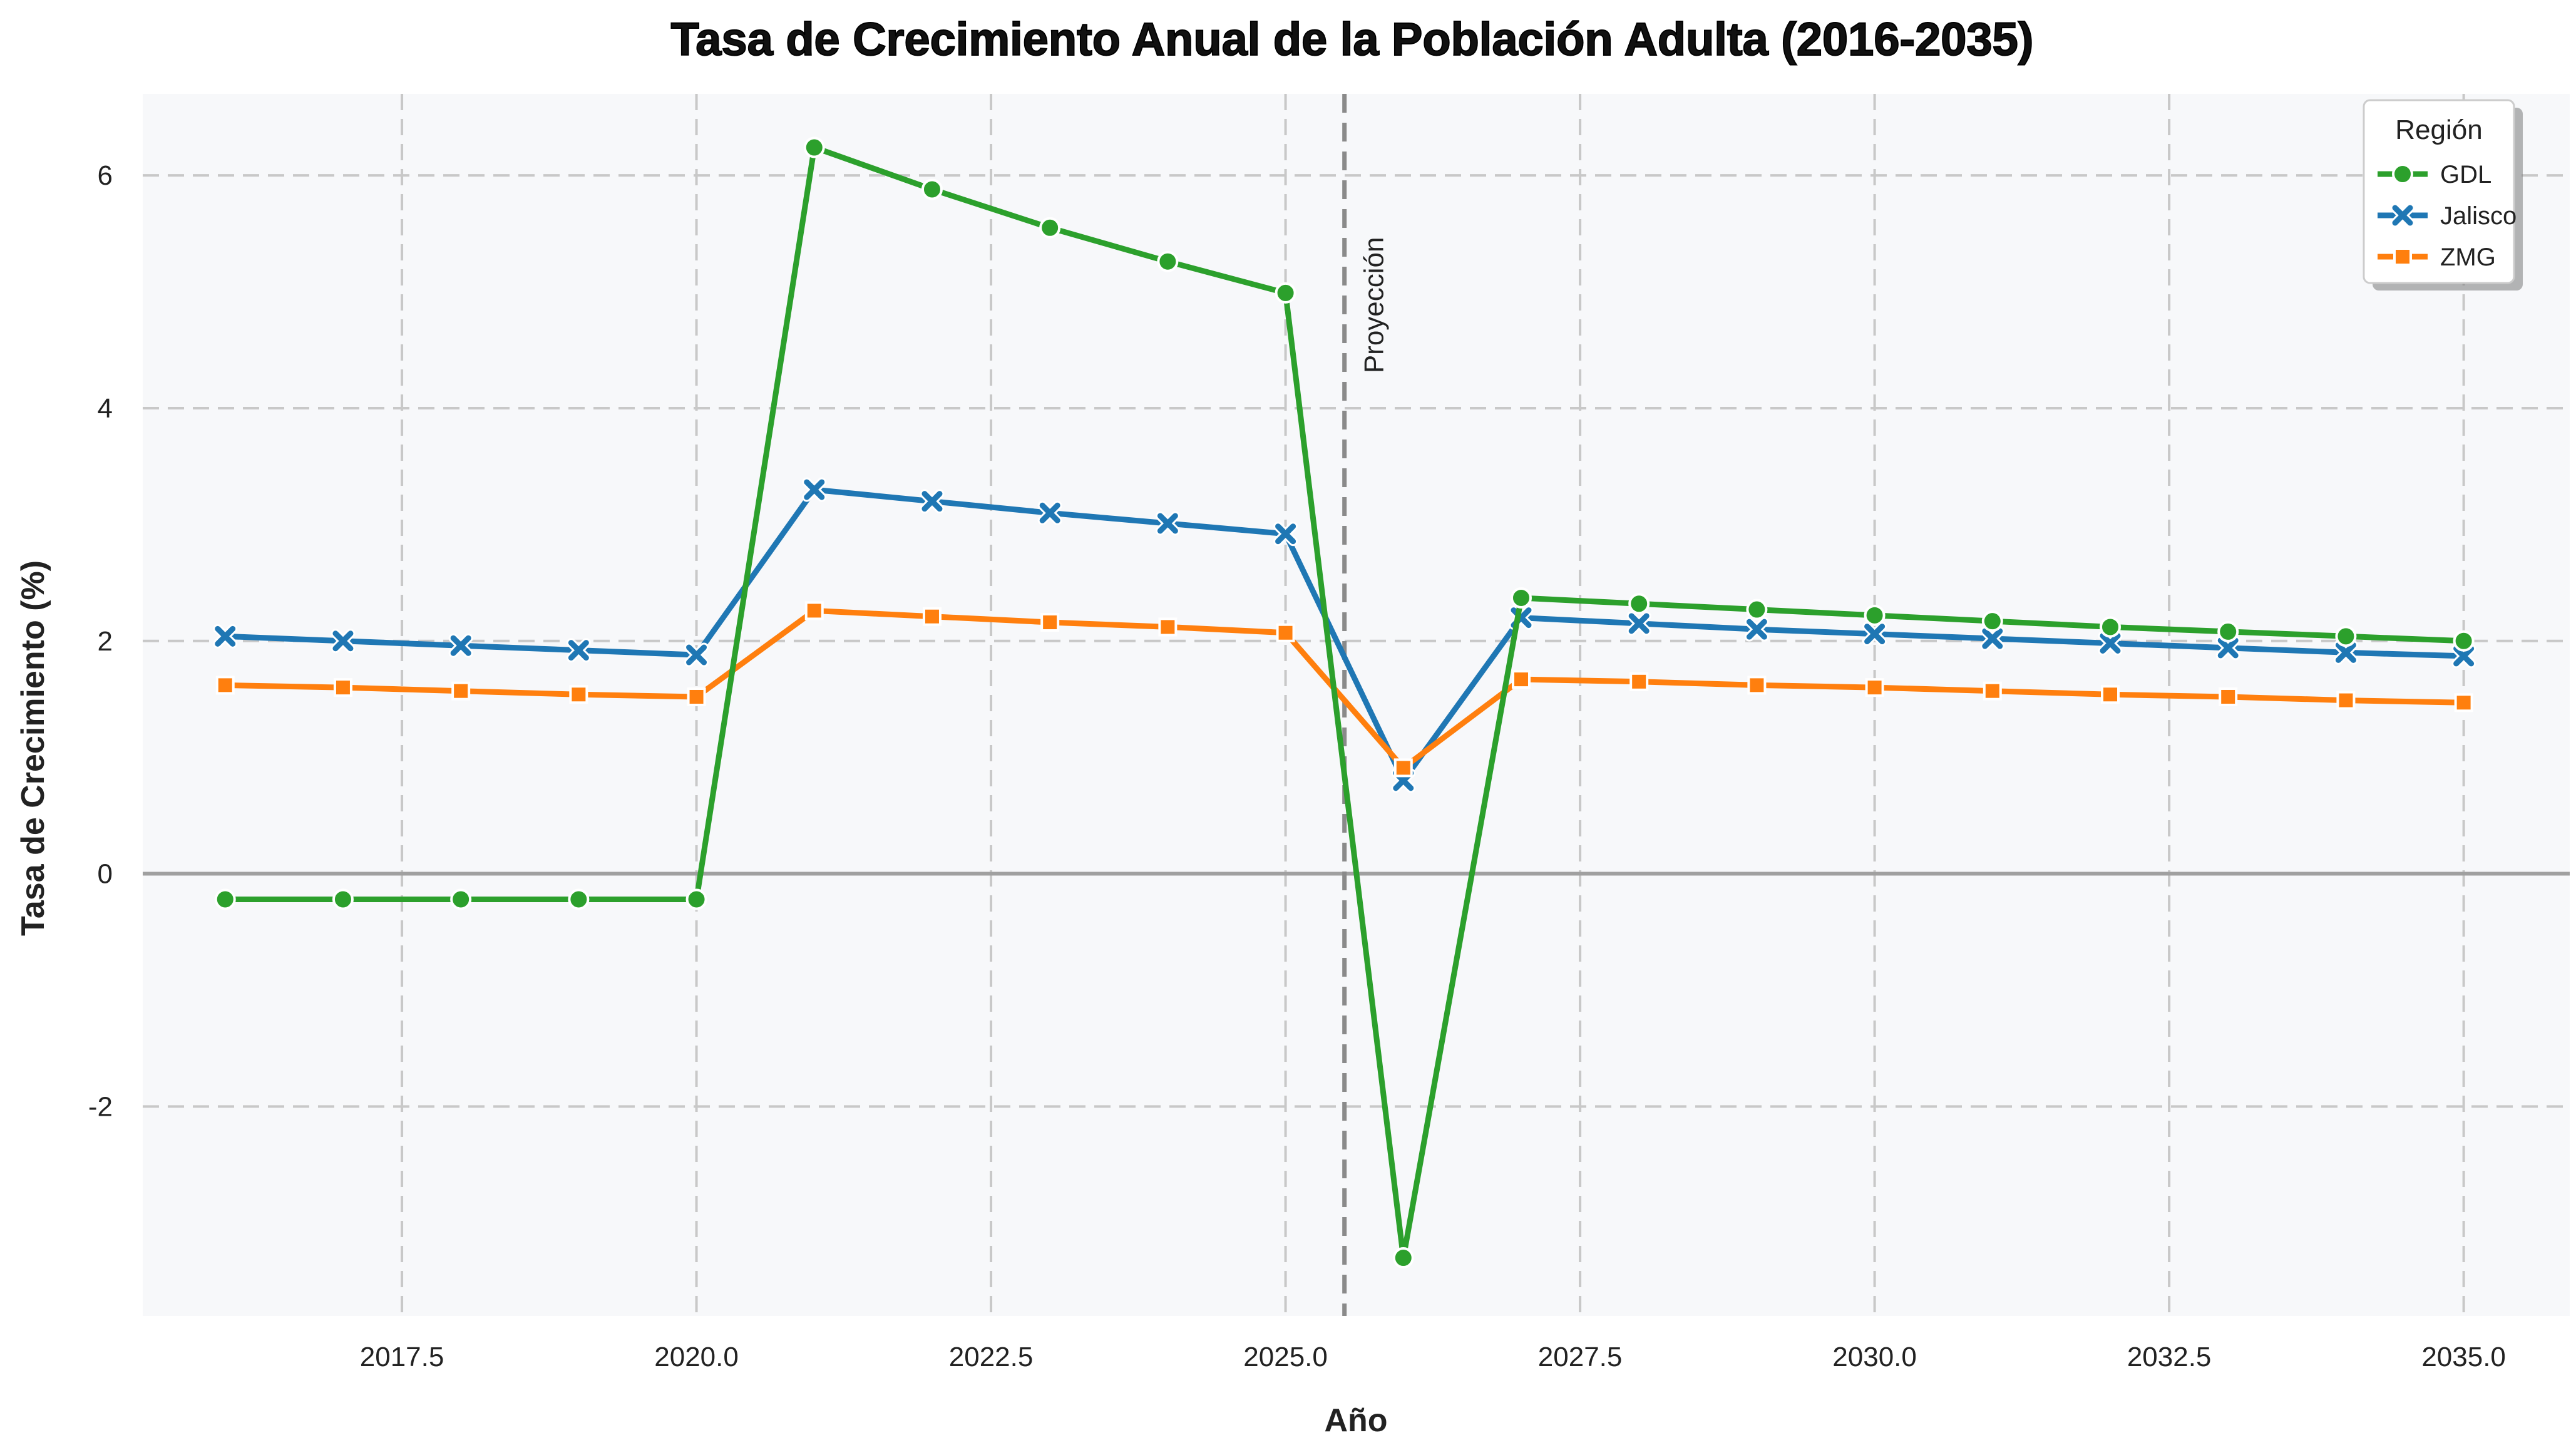 The width and height of the screenshot is (2576, 1450). Describe the element at coordinates (1374, 305) in the screenshot. I see `projection-label: Proyección` at that location.